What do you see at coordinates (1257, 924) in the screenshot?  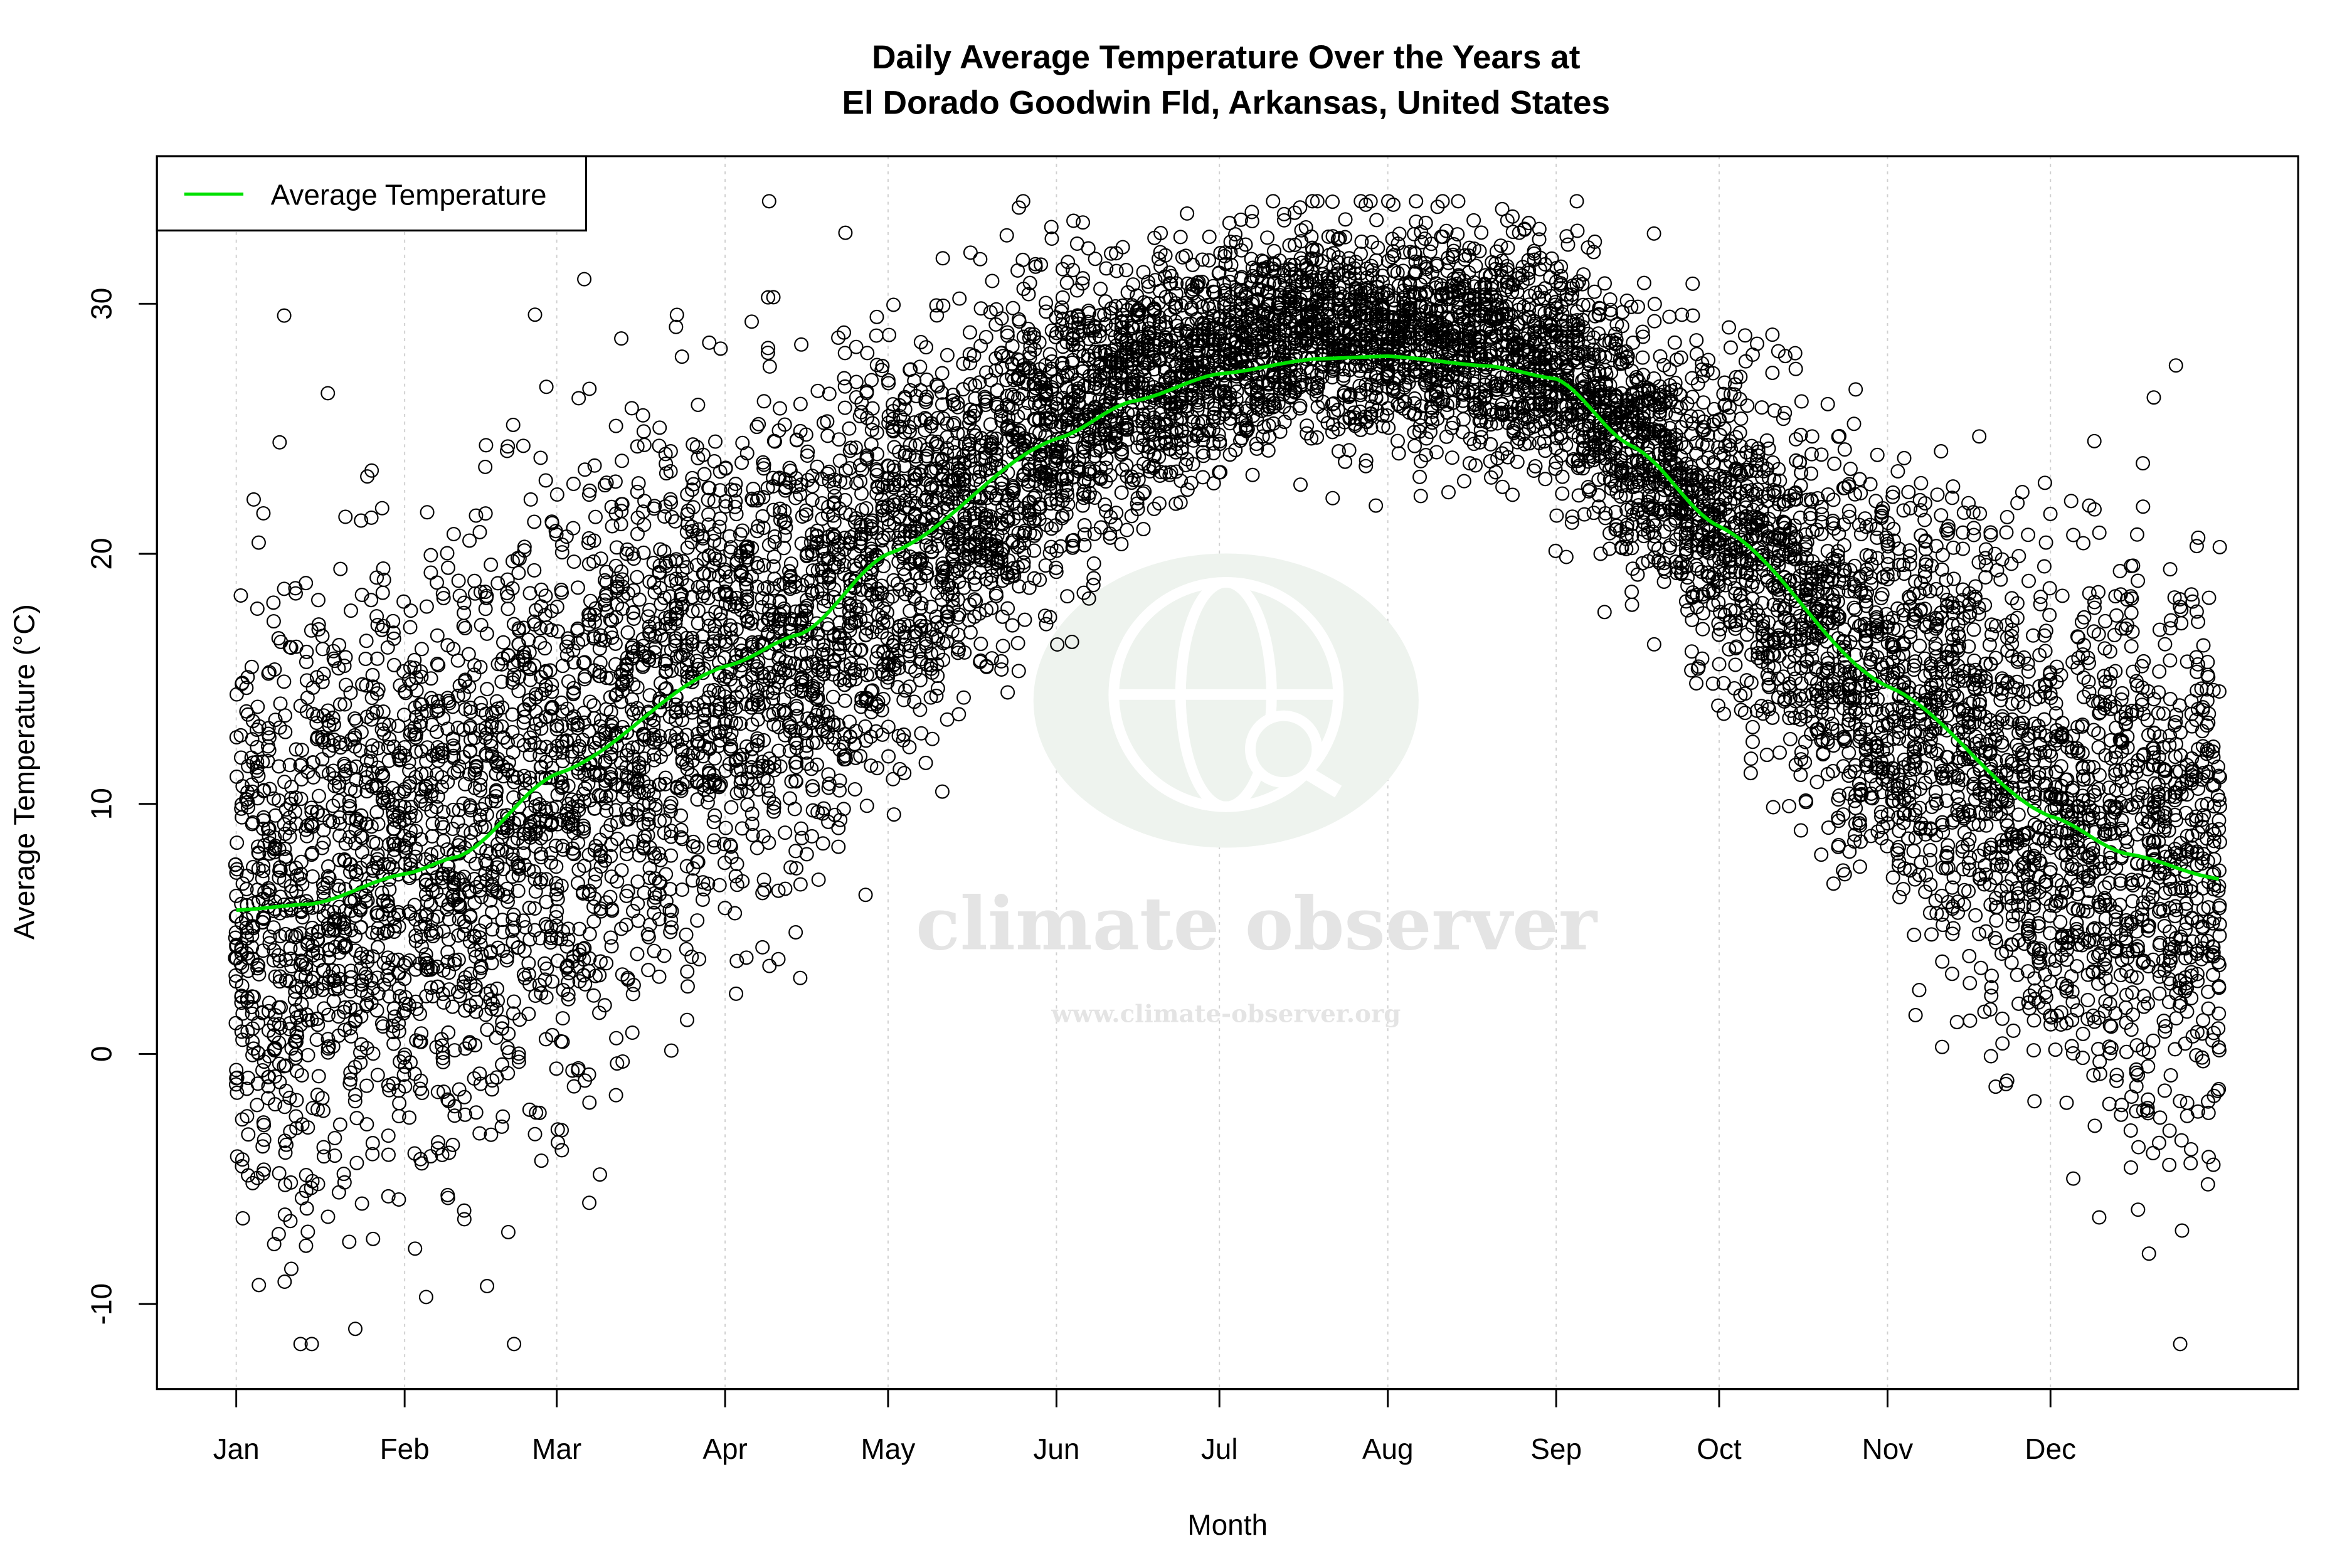 I see `watermark-name: climate observer` at bounding box center [1257, 924].